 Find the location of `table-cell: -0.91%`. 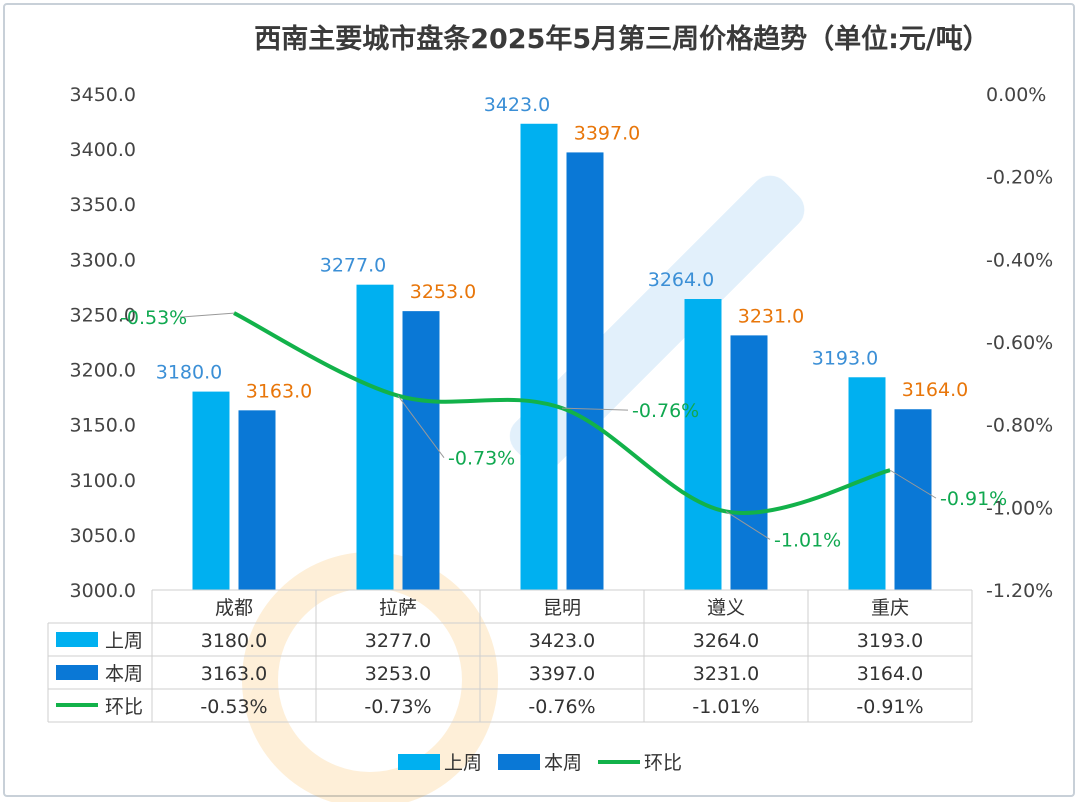

table-cell: -0.91% is located at coordinates (889, 707).